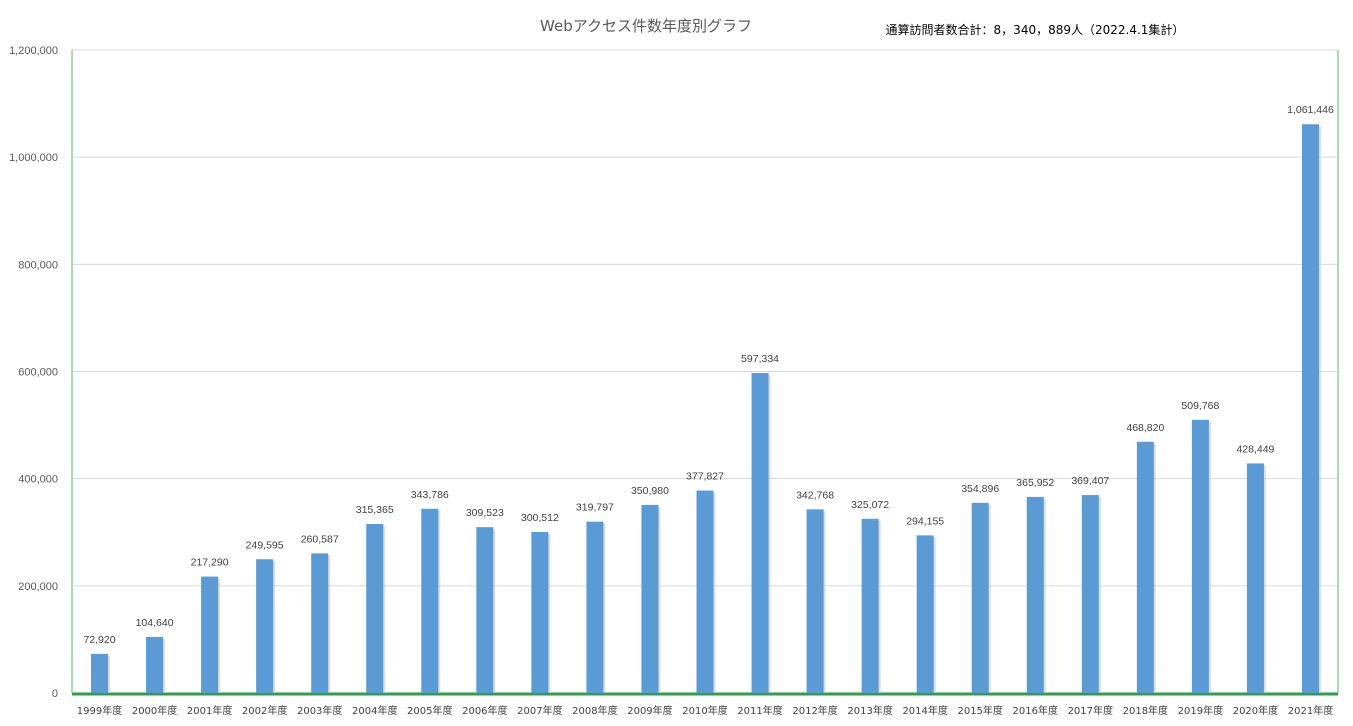 The width and height of the screenshot is (1353, 726). Describe the element at coordinates (210, 563) in the screenshot. I see `data-label: 217,290` at that location.